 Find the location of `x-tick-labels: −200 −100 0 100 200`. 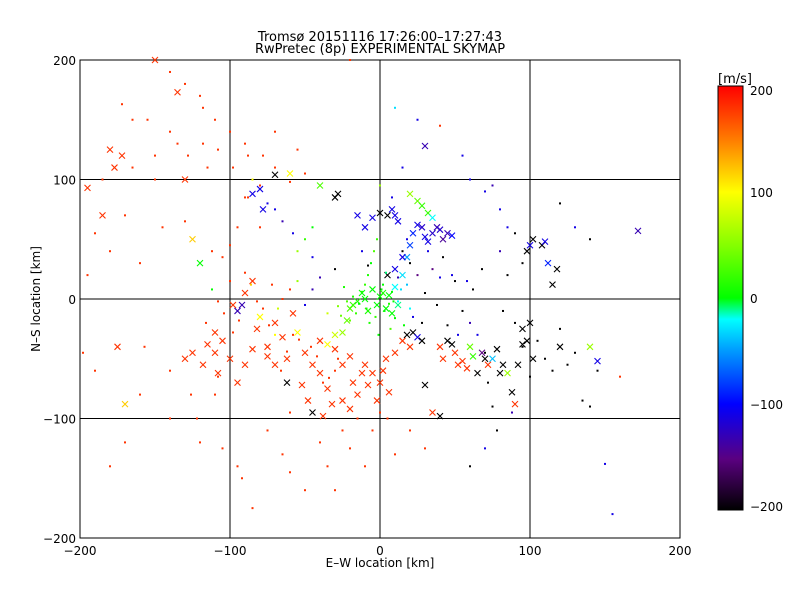

x-tick-labels: −200 −100 0 100 200 is located at coordinates (378, 551).